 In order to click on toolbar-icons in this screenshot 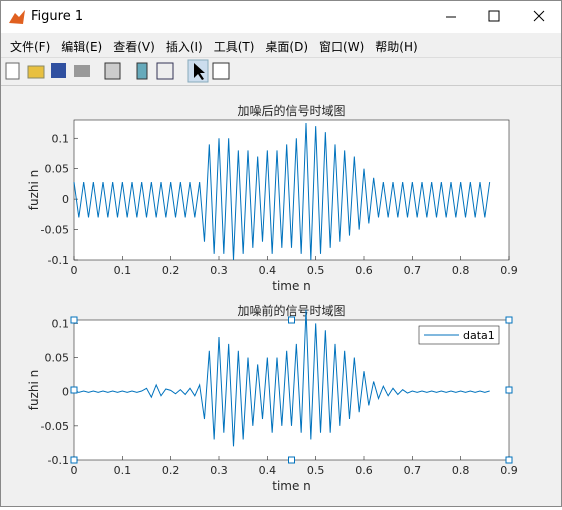, I will do `click(121, 71)`.